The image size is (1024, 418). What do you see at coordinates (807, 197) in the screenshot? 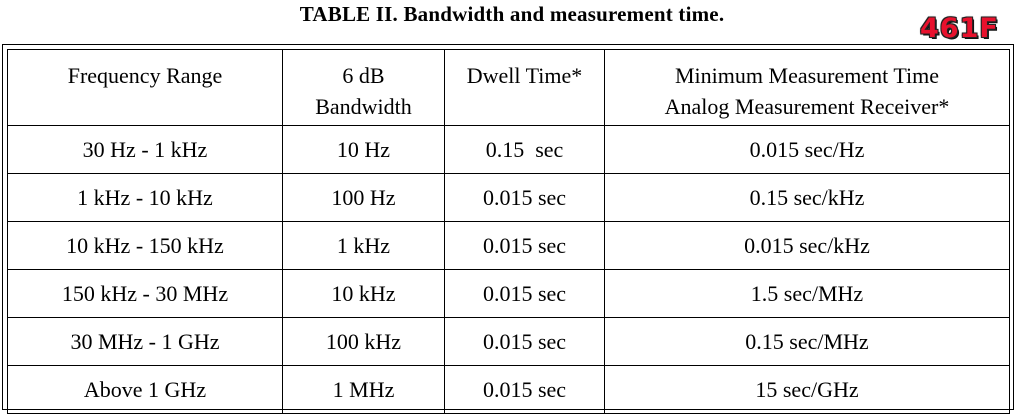
I see `cell-minimum-measurement-time: 0.15 sec/kHz` at bounding box center [807, 197].